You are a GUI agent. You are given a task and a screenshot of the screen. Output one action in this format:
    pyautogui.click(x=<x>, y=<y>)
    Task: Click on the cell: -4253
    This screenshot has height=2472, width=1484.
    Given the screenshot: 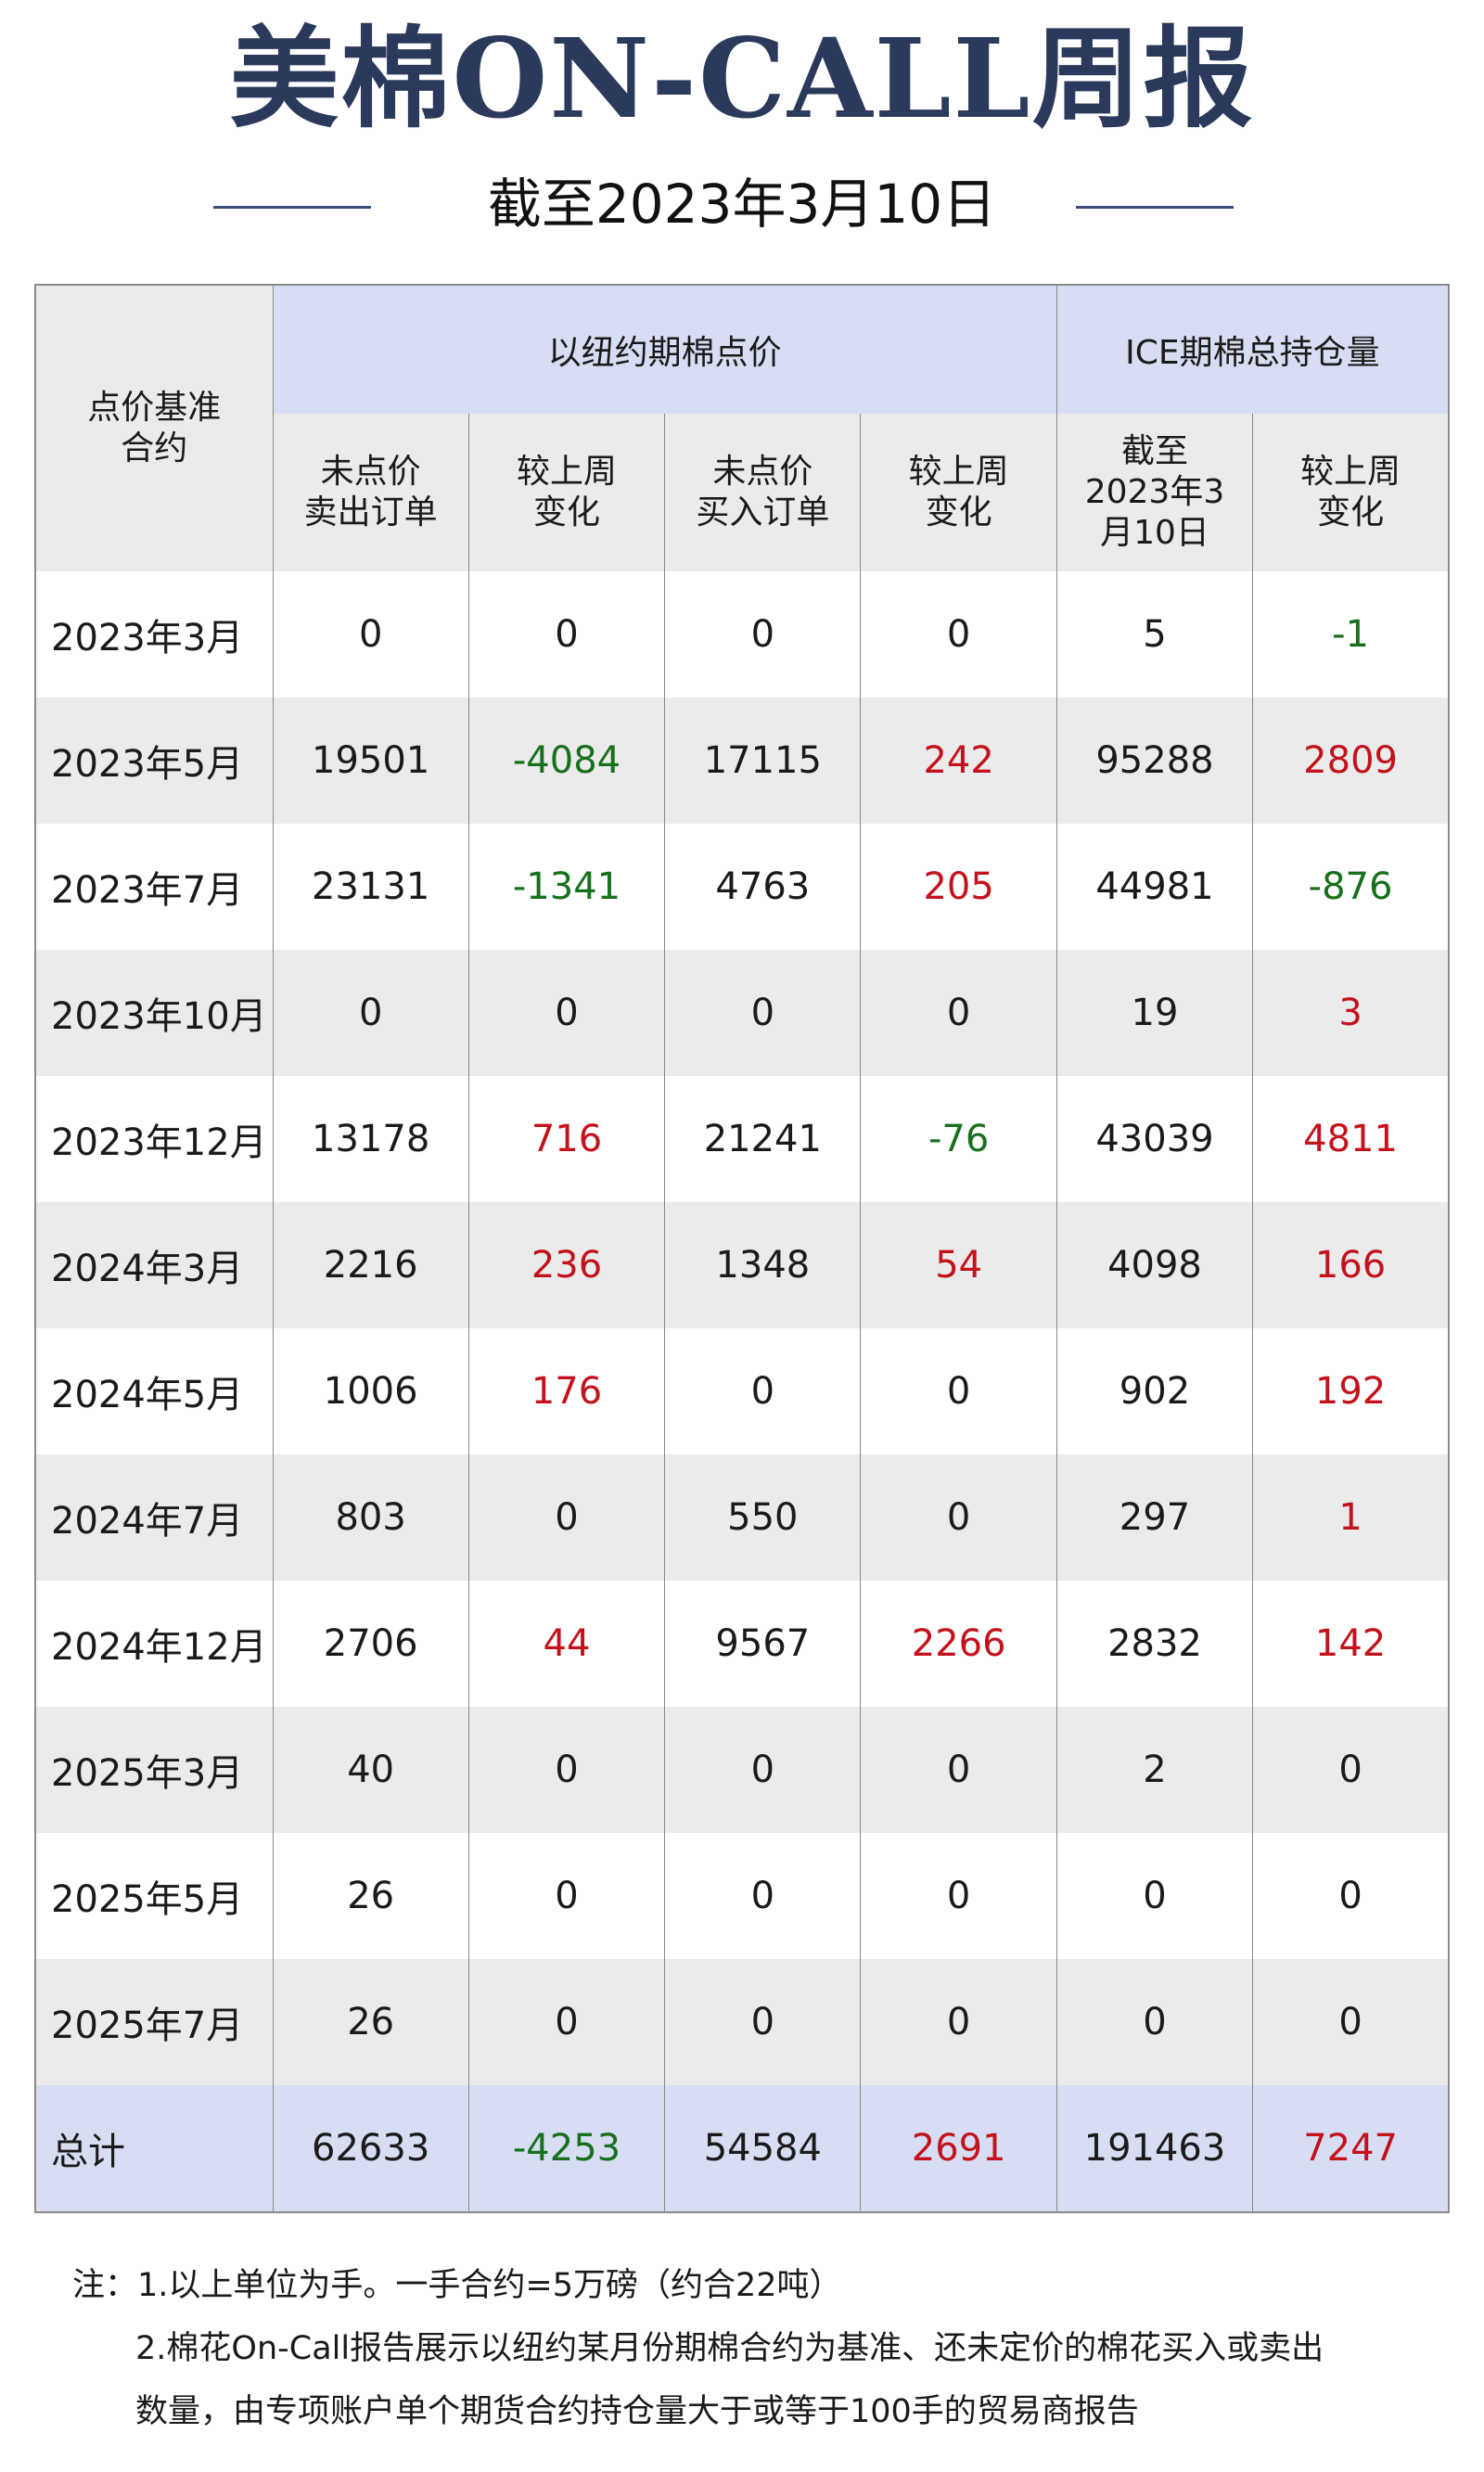 What is the action you would take?
    pyautogui.click(x=566, y=2148)
    